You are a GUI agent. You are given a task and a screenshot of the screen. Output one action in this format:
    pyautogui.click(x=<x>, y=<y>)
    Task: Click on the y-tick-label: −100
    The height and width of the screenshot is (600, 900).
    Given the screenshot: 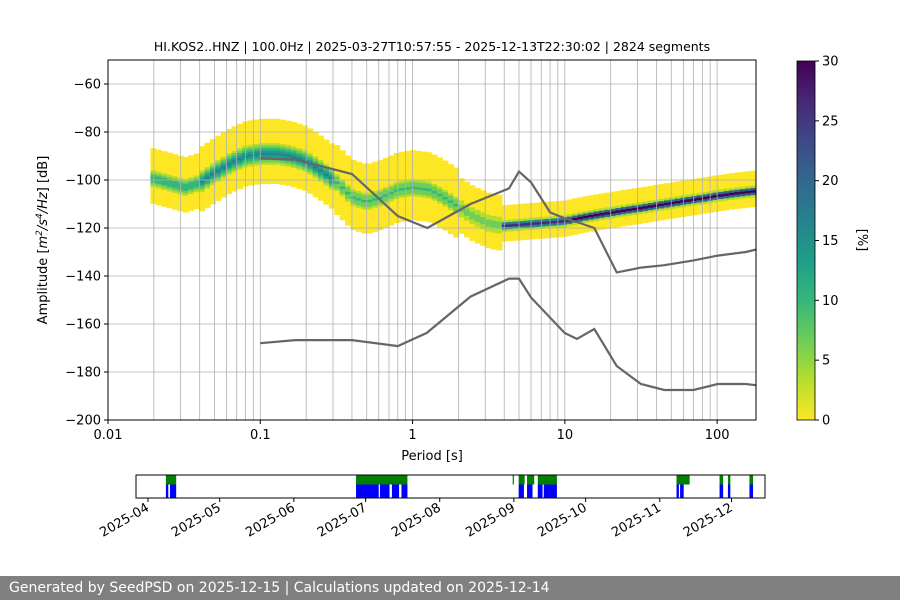 What is the action you would take?
    pyautogui.click(x=83, y=181)
    